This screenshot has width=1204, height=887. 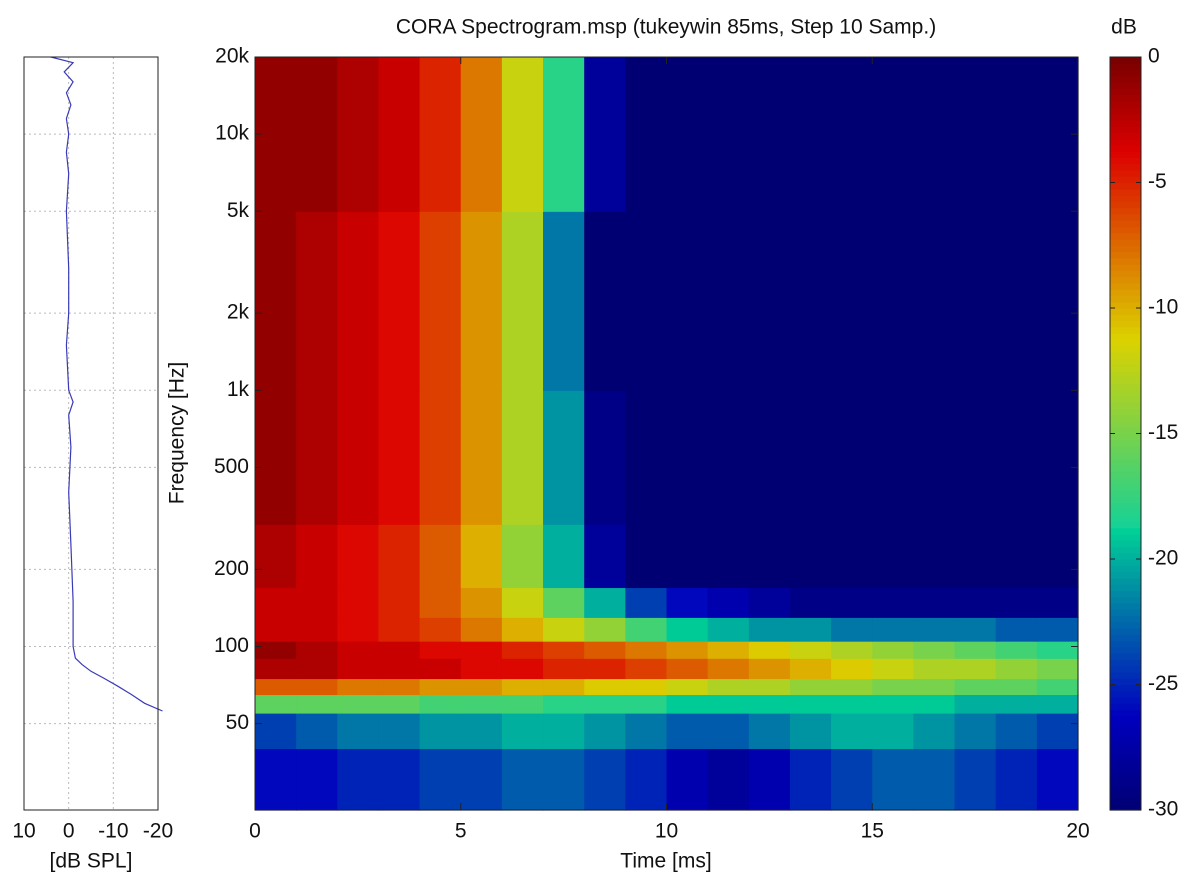 I want to click on y-tick-label: 10k, so click(x=232, y=133).